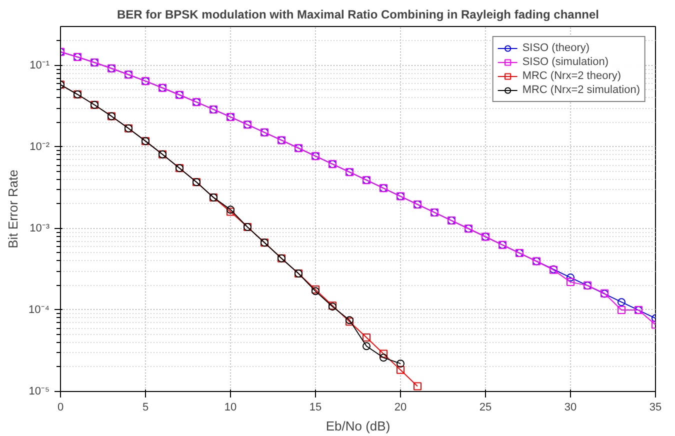 The width and height of the screenshot is (675, 436). Describe the element at coordinates (400, 408) in the screenshot. I see `x-tick-label: 20` at that location.